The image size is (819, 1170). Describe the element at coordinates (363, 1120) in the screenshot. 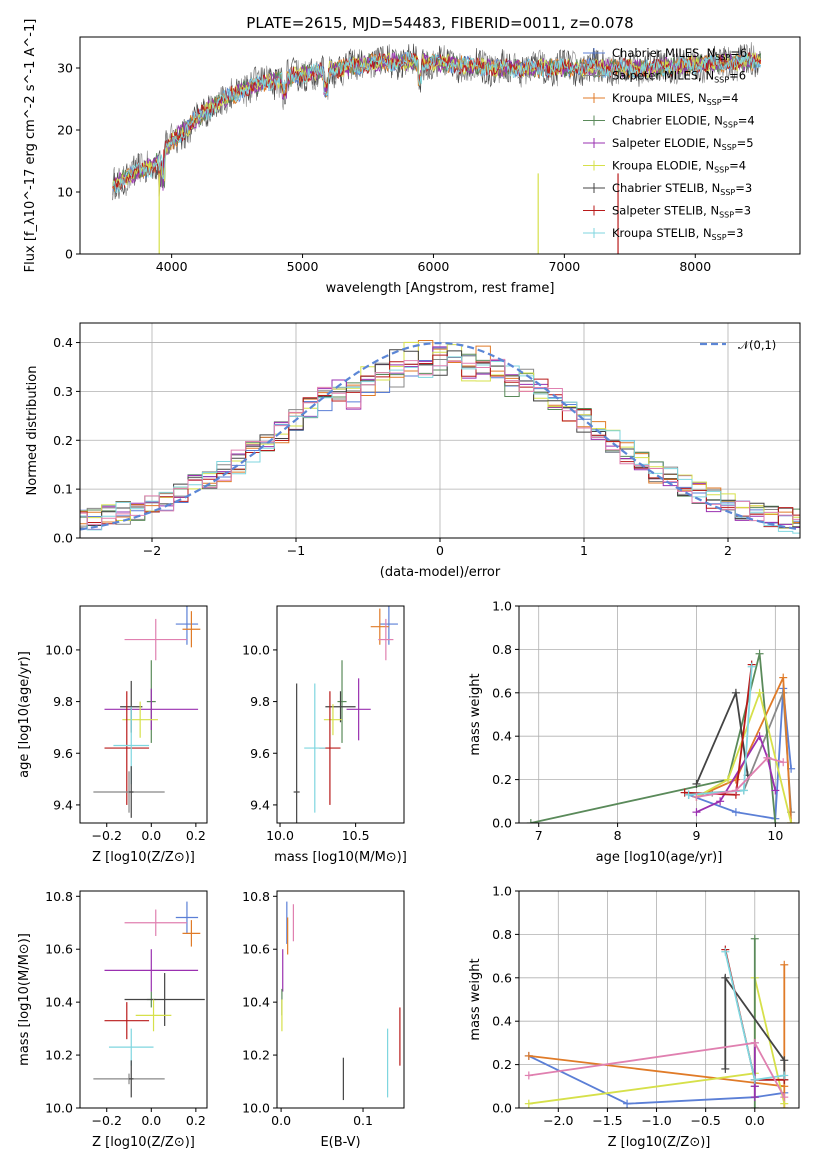

I see `x-tick-label: 0.1` at that location.